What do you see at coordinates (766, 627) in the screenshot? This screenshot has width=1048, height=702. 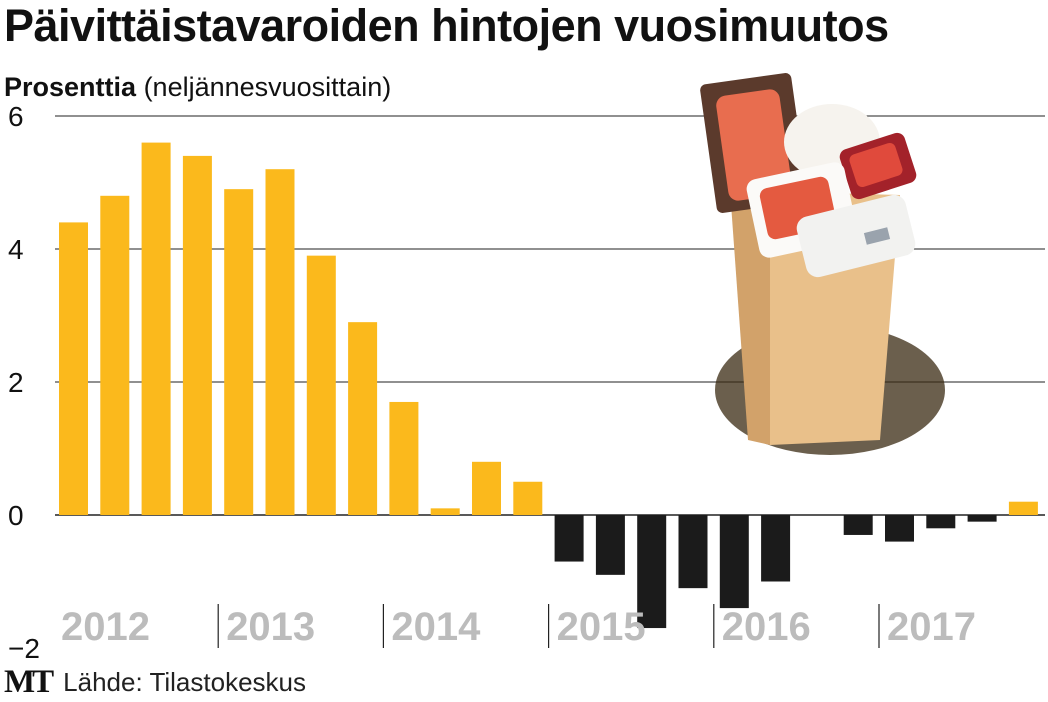 I see `year-label: 2016` at bounding box center [766, 627].